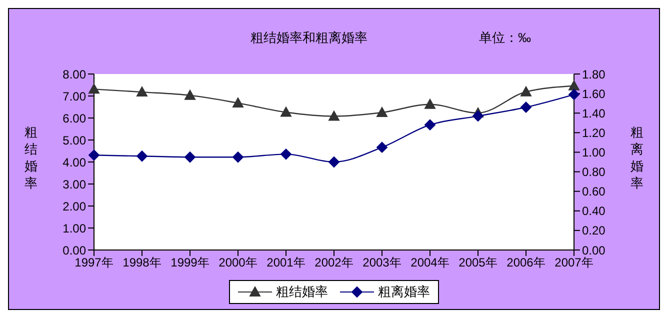 The height and width of the screenshot is (320, 667). I want to click on y2-tick-label: 1.00, so click(594, 152).